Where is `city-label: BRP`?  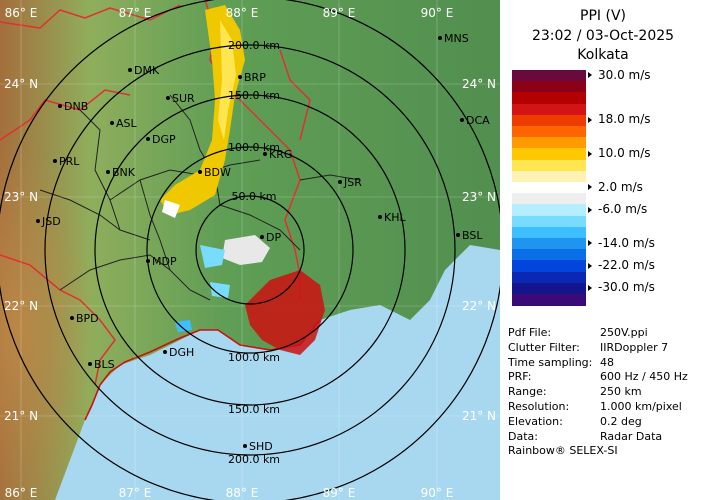
city-label: BRP is located at coordinates (255, 77).